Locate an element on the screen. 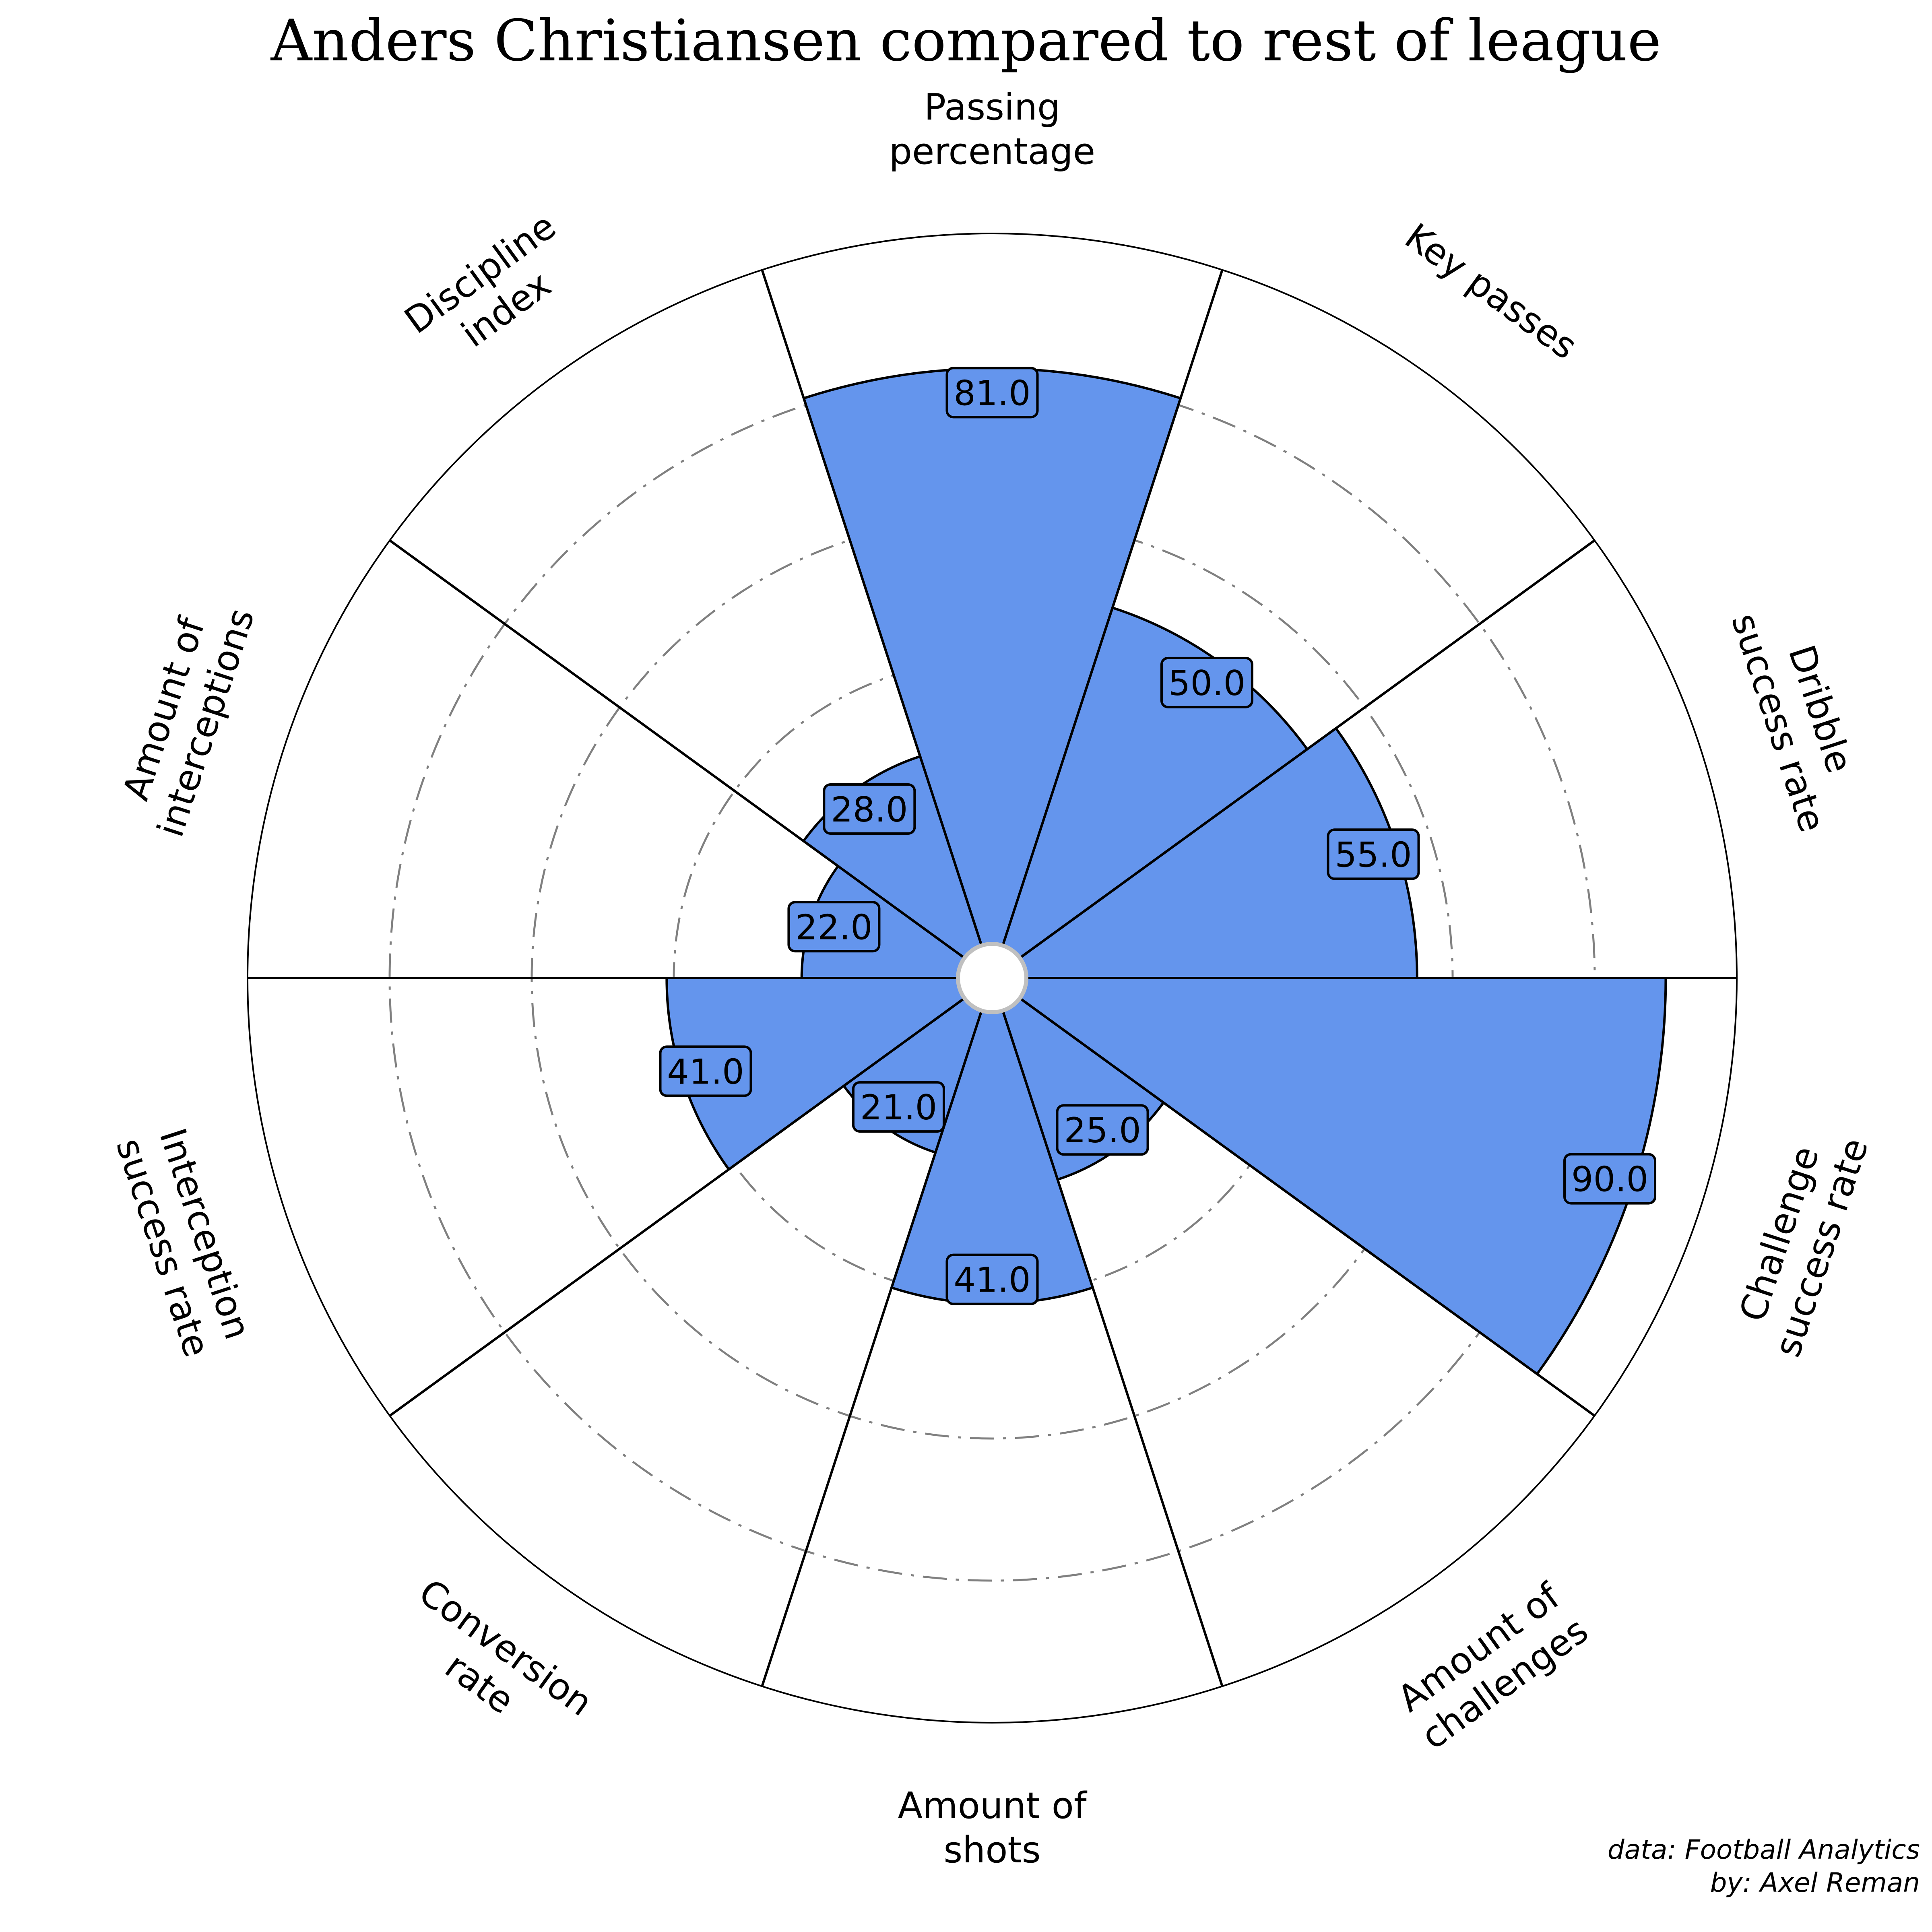  value-text-7: 41.0 is located at coordinates (705, 1072).